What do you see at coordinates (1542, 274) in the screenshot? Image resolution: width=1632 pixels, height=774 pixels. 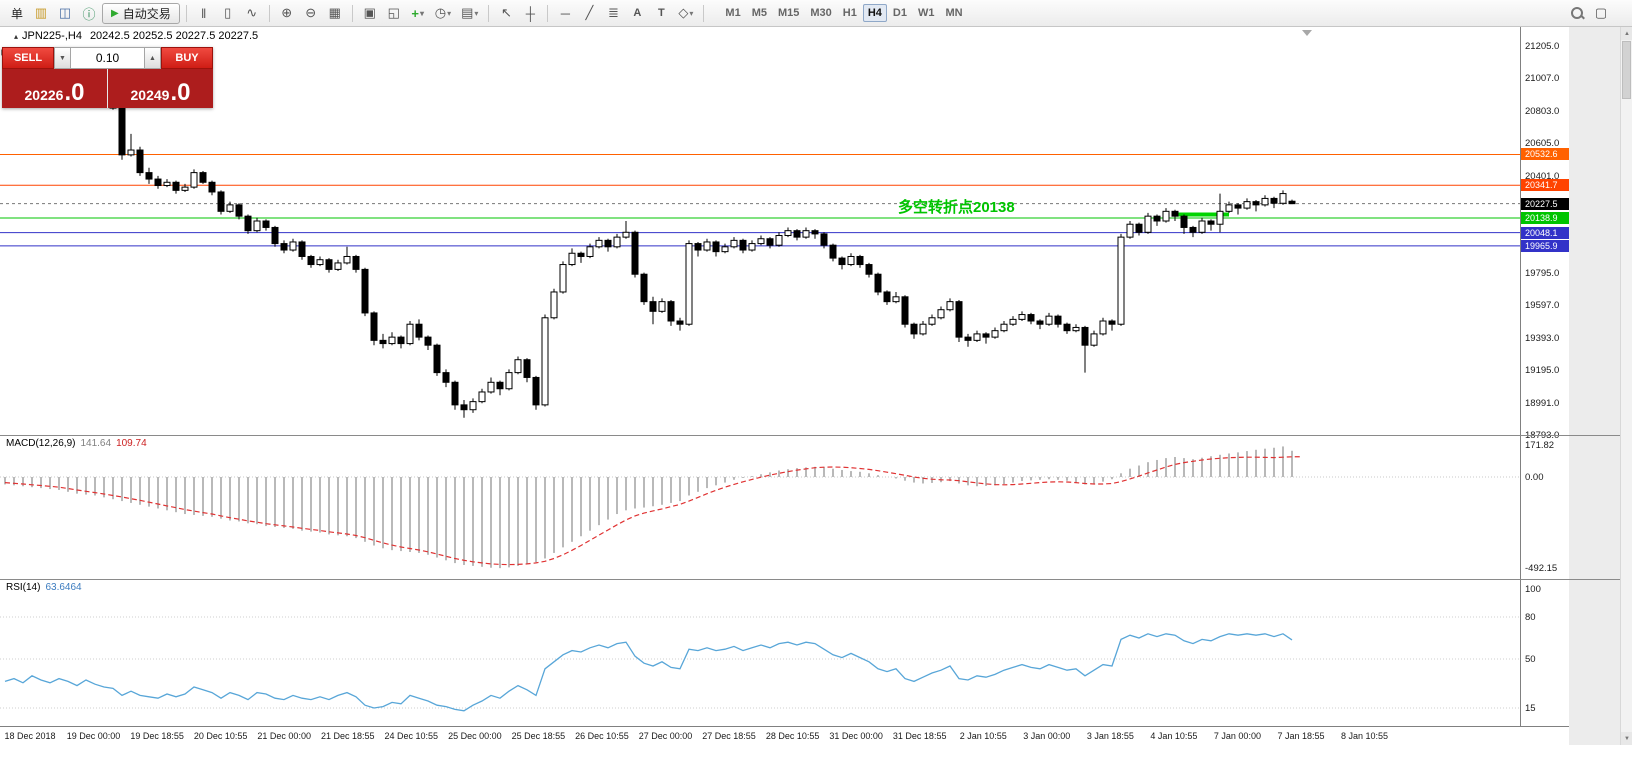 I see `price-axis-label: 19795.0` at bounding box center [1542, 274].